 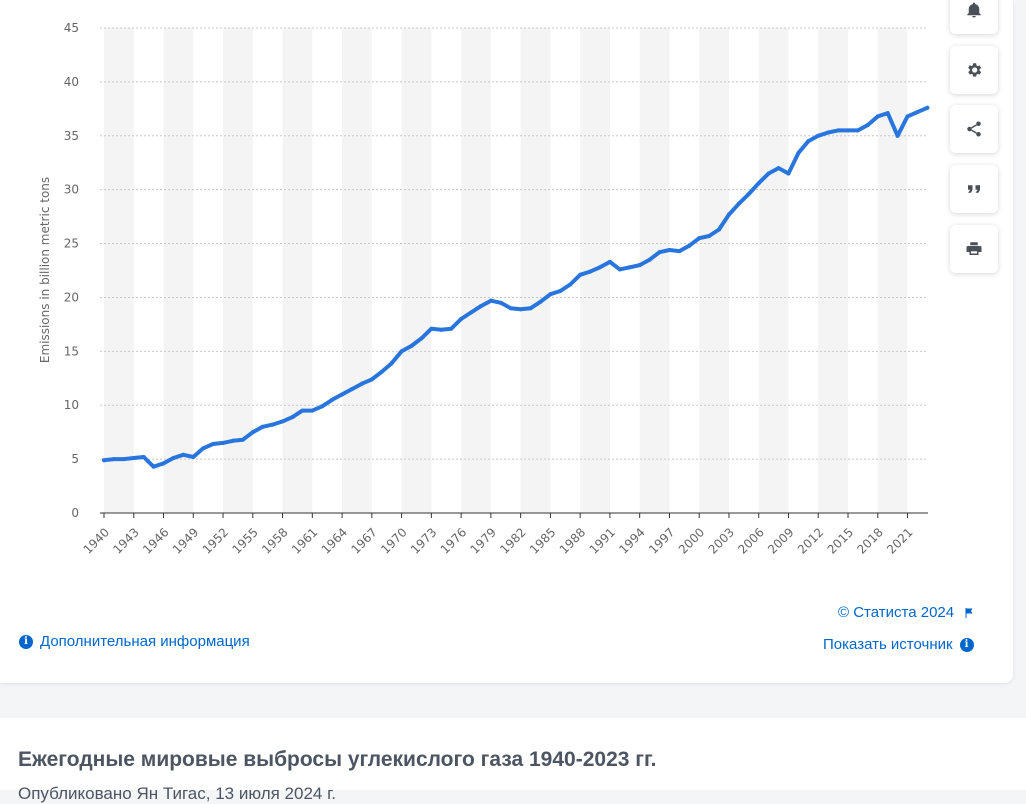 I want to click on notification-button, so click(x=974, y=17).